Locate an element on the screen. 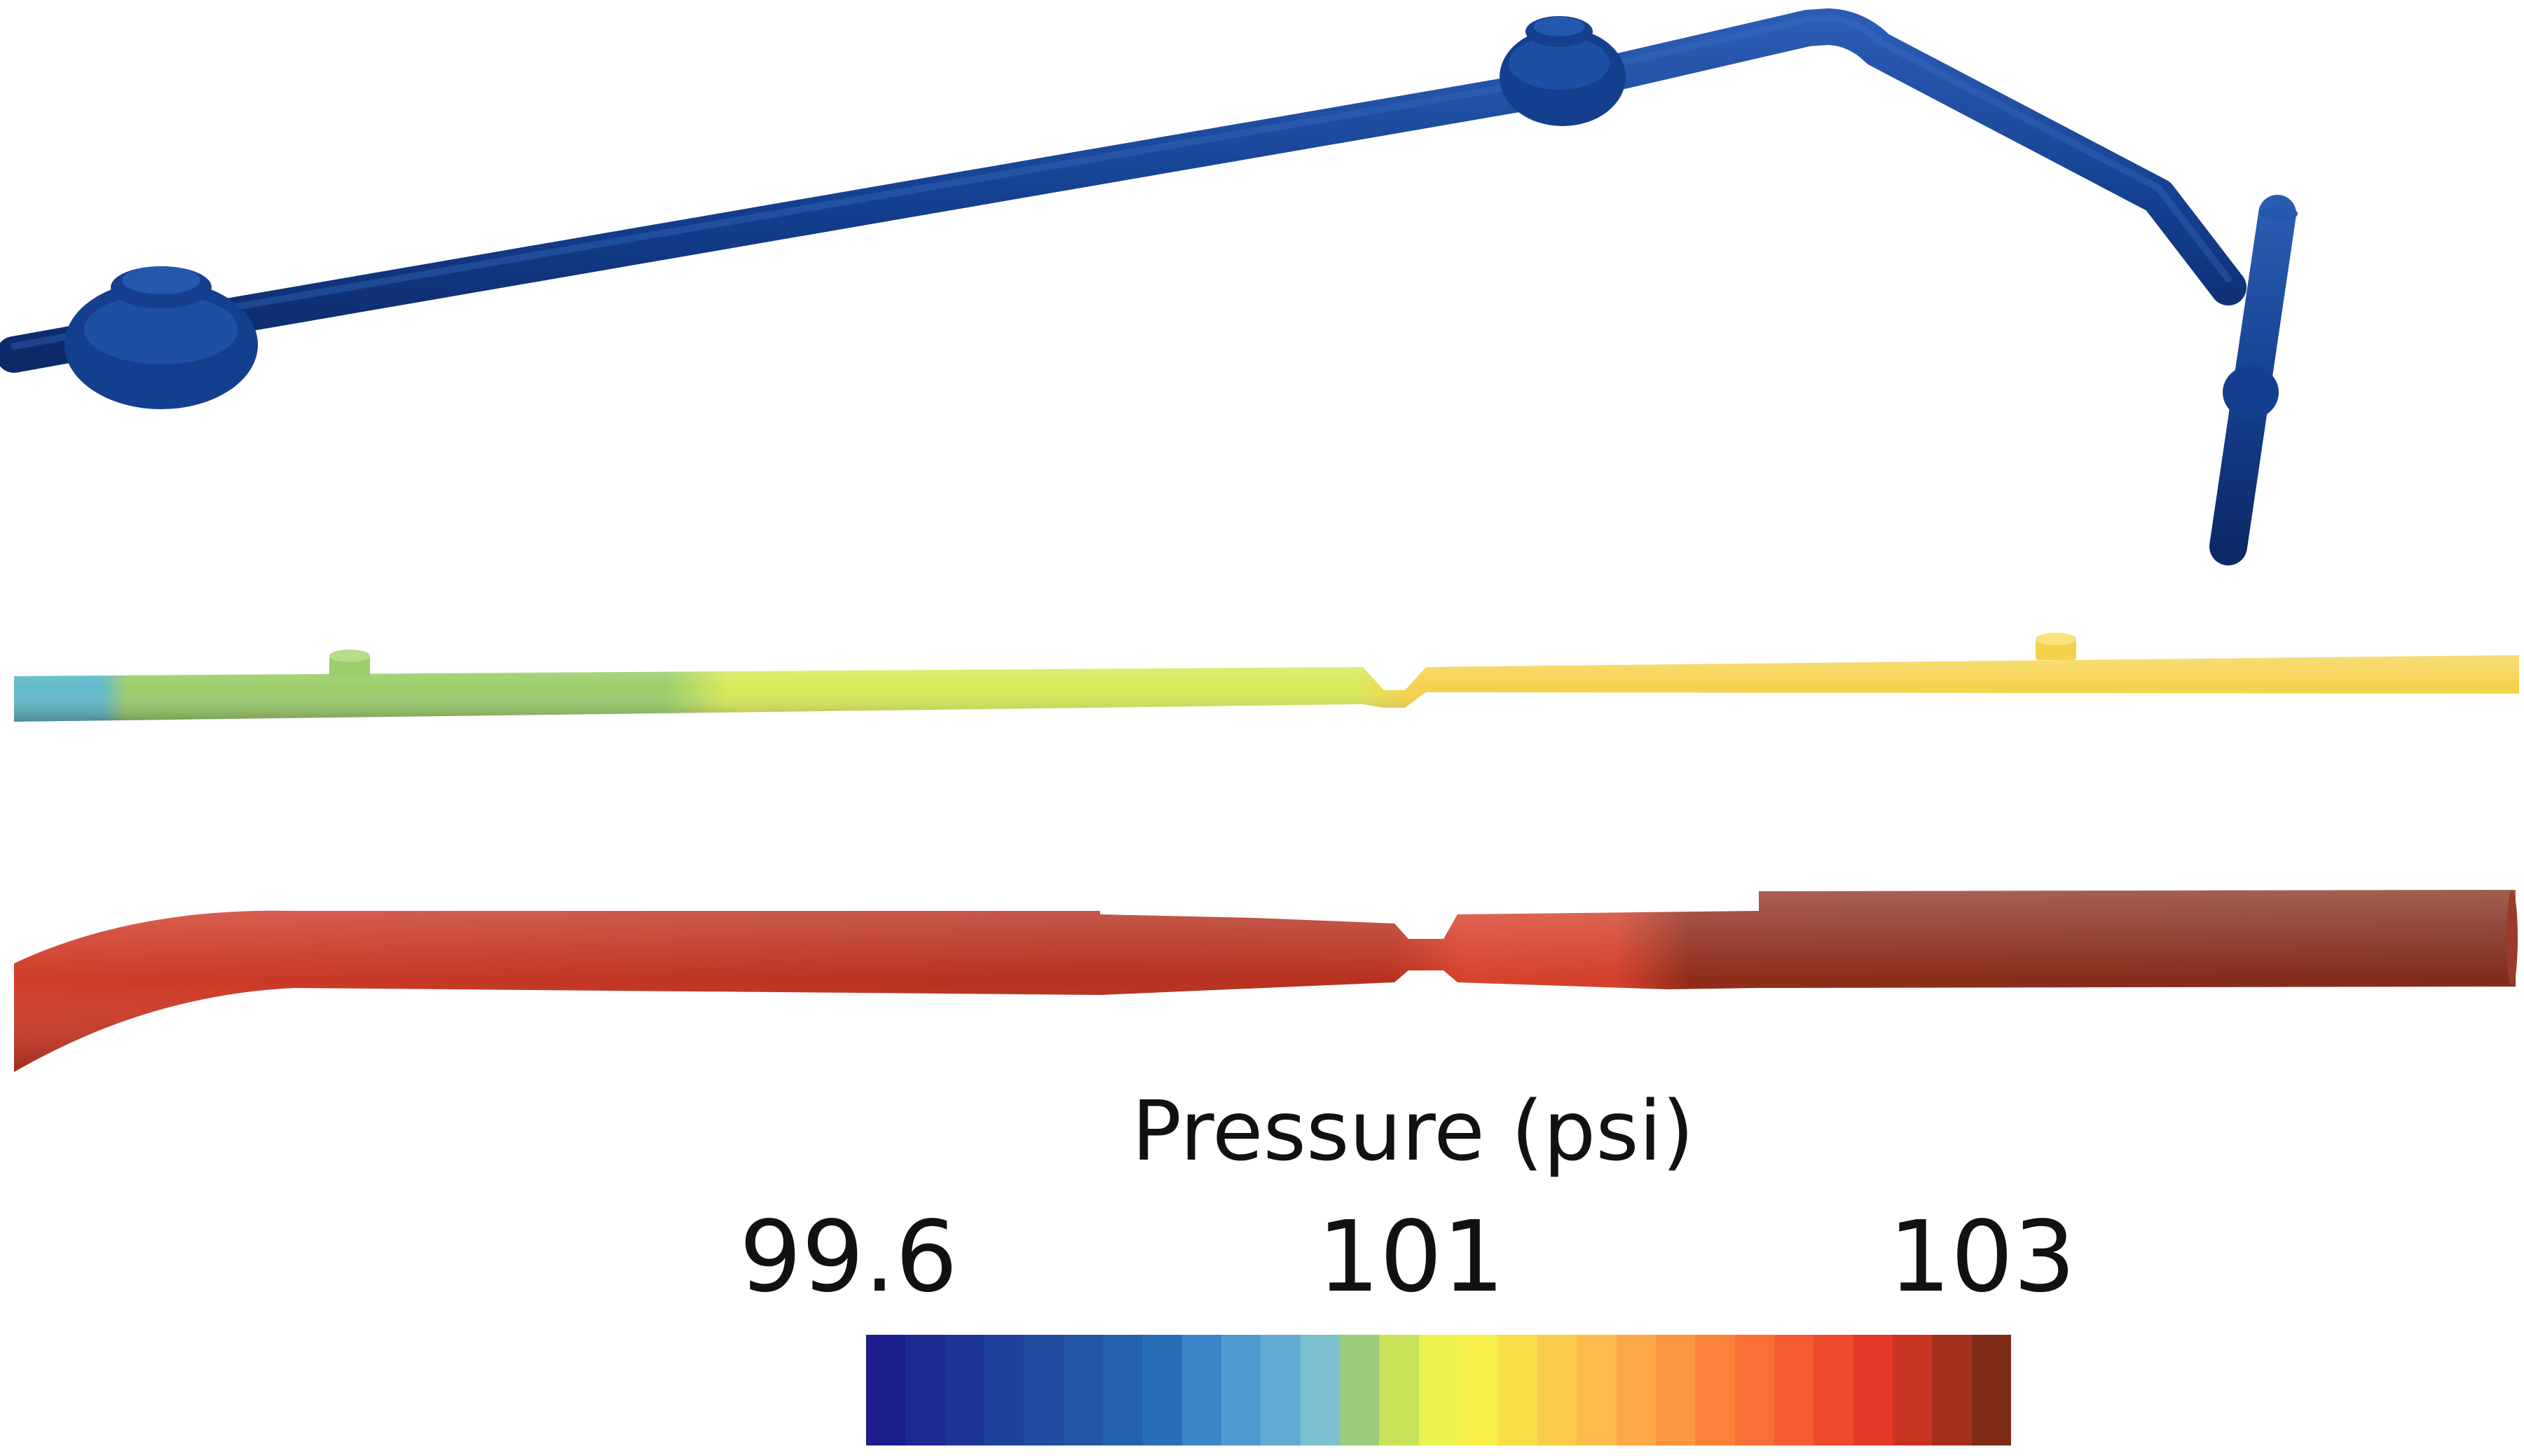 The image size is (2524, 1456). colorbar-min-label: 99.6 is located at coordinates (849, 1257).